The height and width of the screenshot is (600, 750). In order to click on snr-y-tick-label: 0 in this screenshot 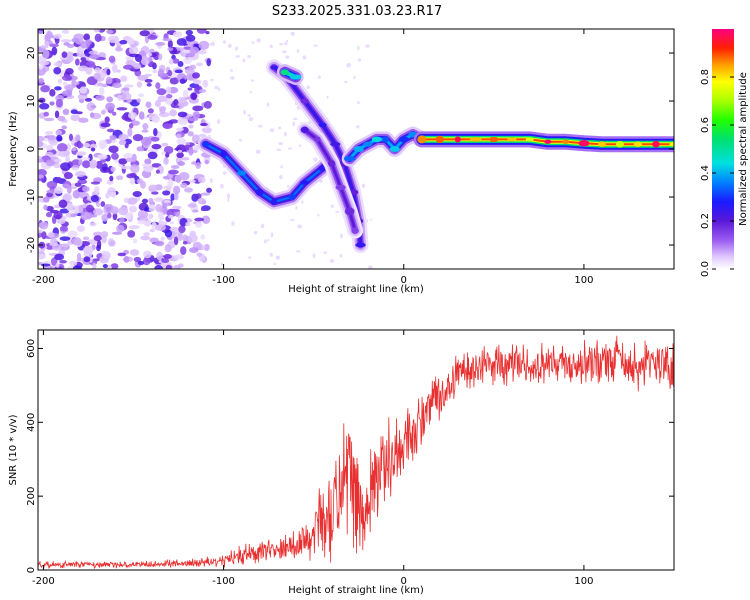, I will do `click(31, 570)`.